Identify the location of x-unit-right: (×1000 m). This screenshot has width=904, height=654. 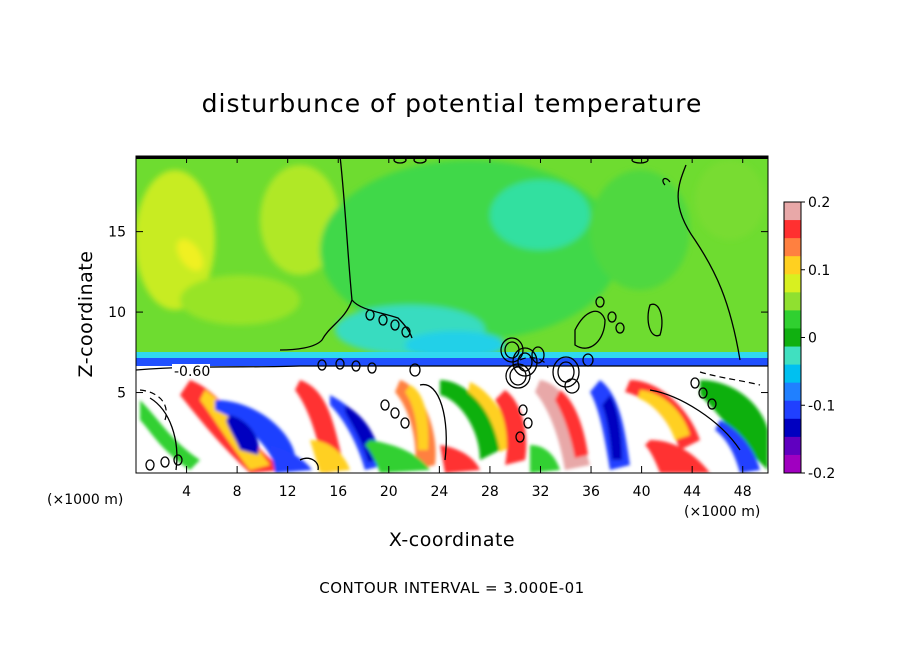
(722, 512).